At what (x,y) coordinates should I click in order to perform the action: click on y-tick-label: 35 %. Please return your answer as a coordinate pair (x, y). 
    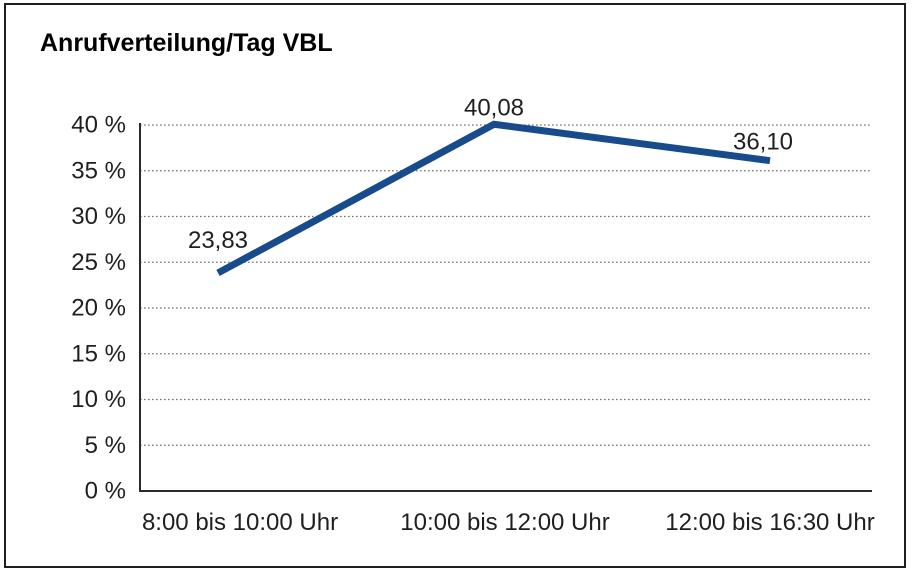
    Looking at the image, I should click on (98, 170).